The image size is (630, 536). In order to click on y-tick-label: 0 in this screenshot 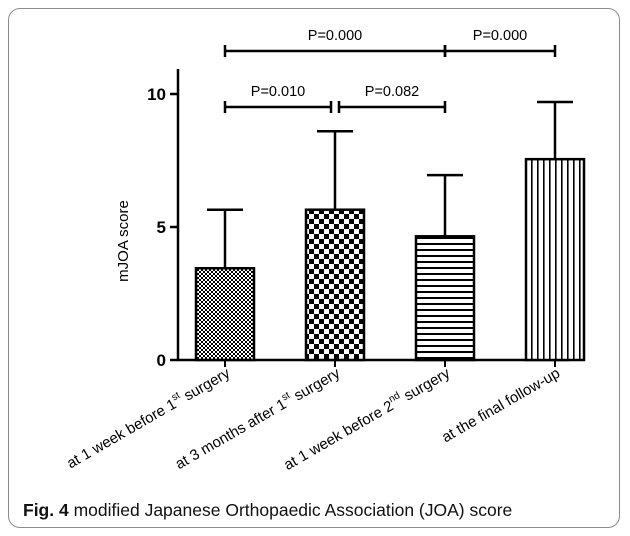, I will do `click(161, 360)`.